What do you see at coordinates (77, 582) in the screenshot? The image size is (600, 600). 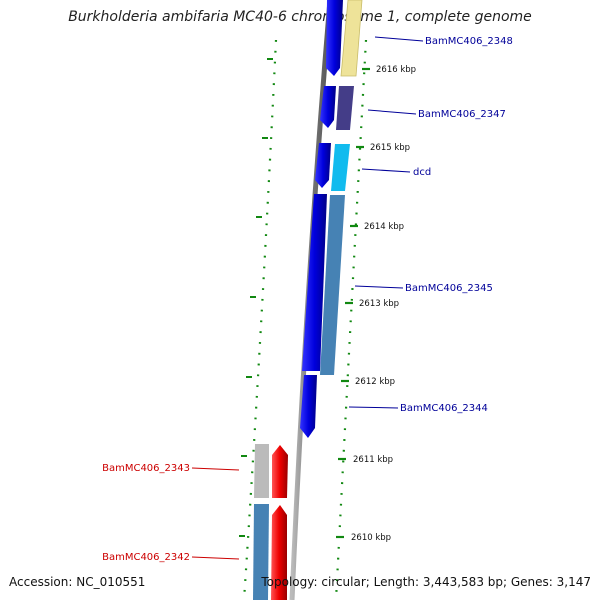 I see `accession-label: Accession: NC_010551` at bounding box center [77, 582].